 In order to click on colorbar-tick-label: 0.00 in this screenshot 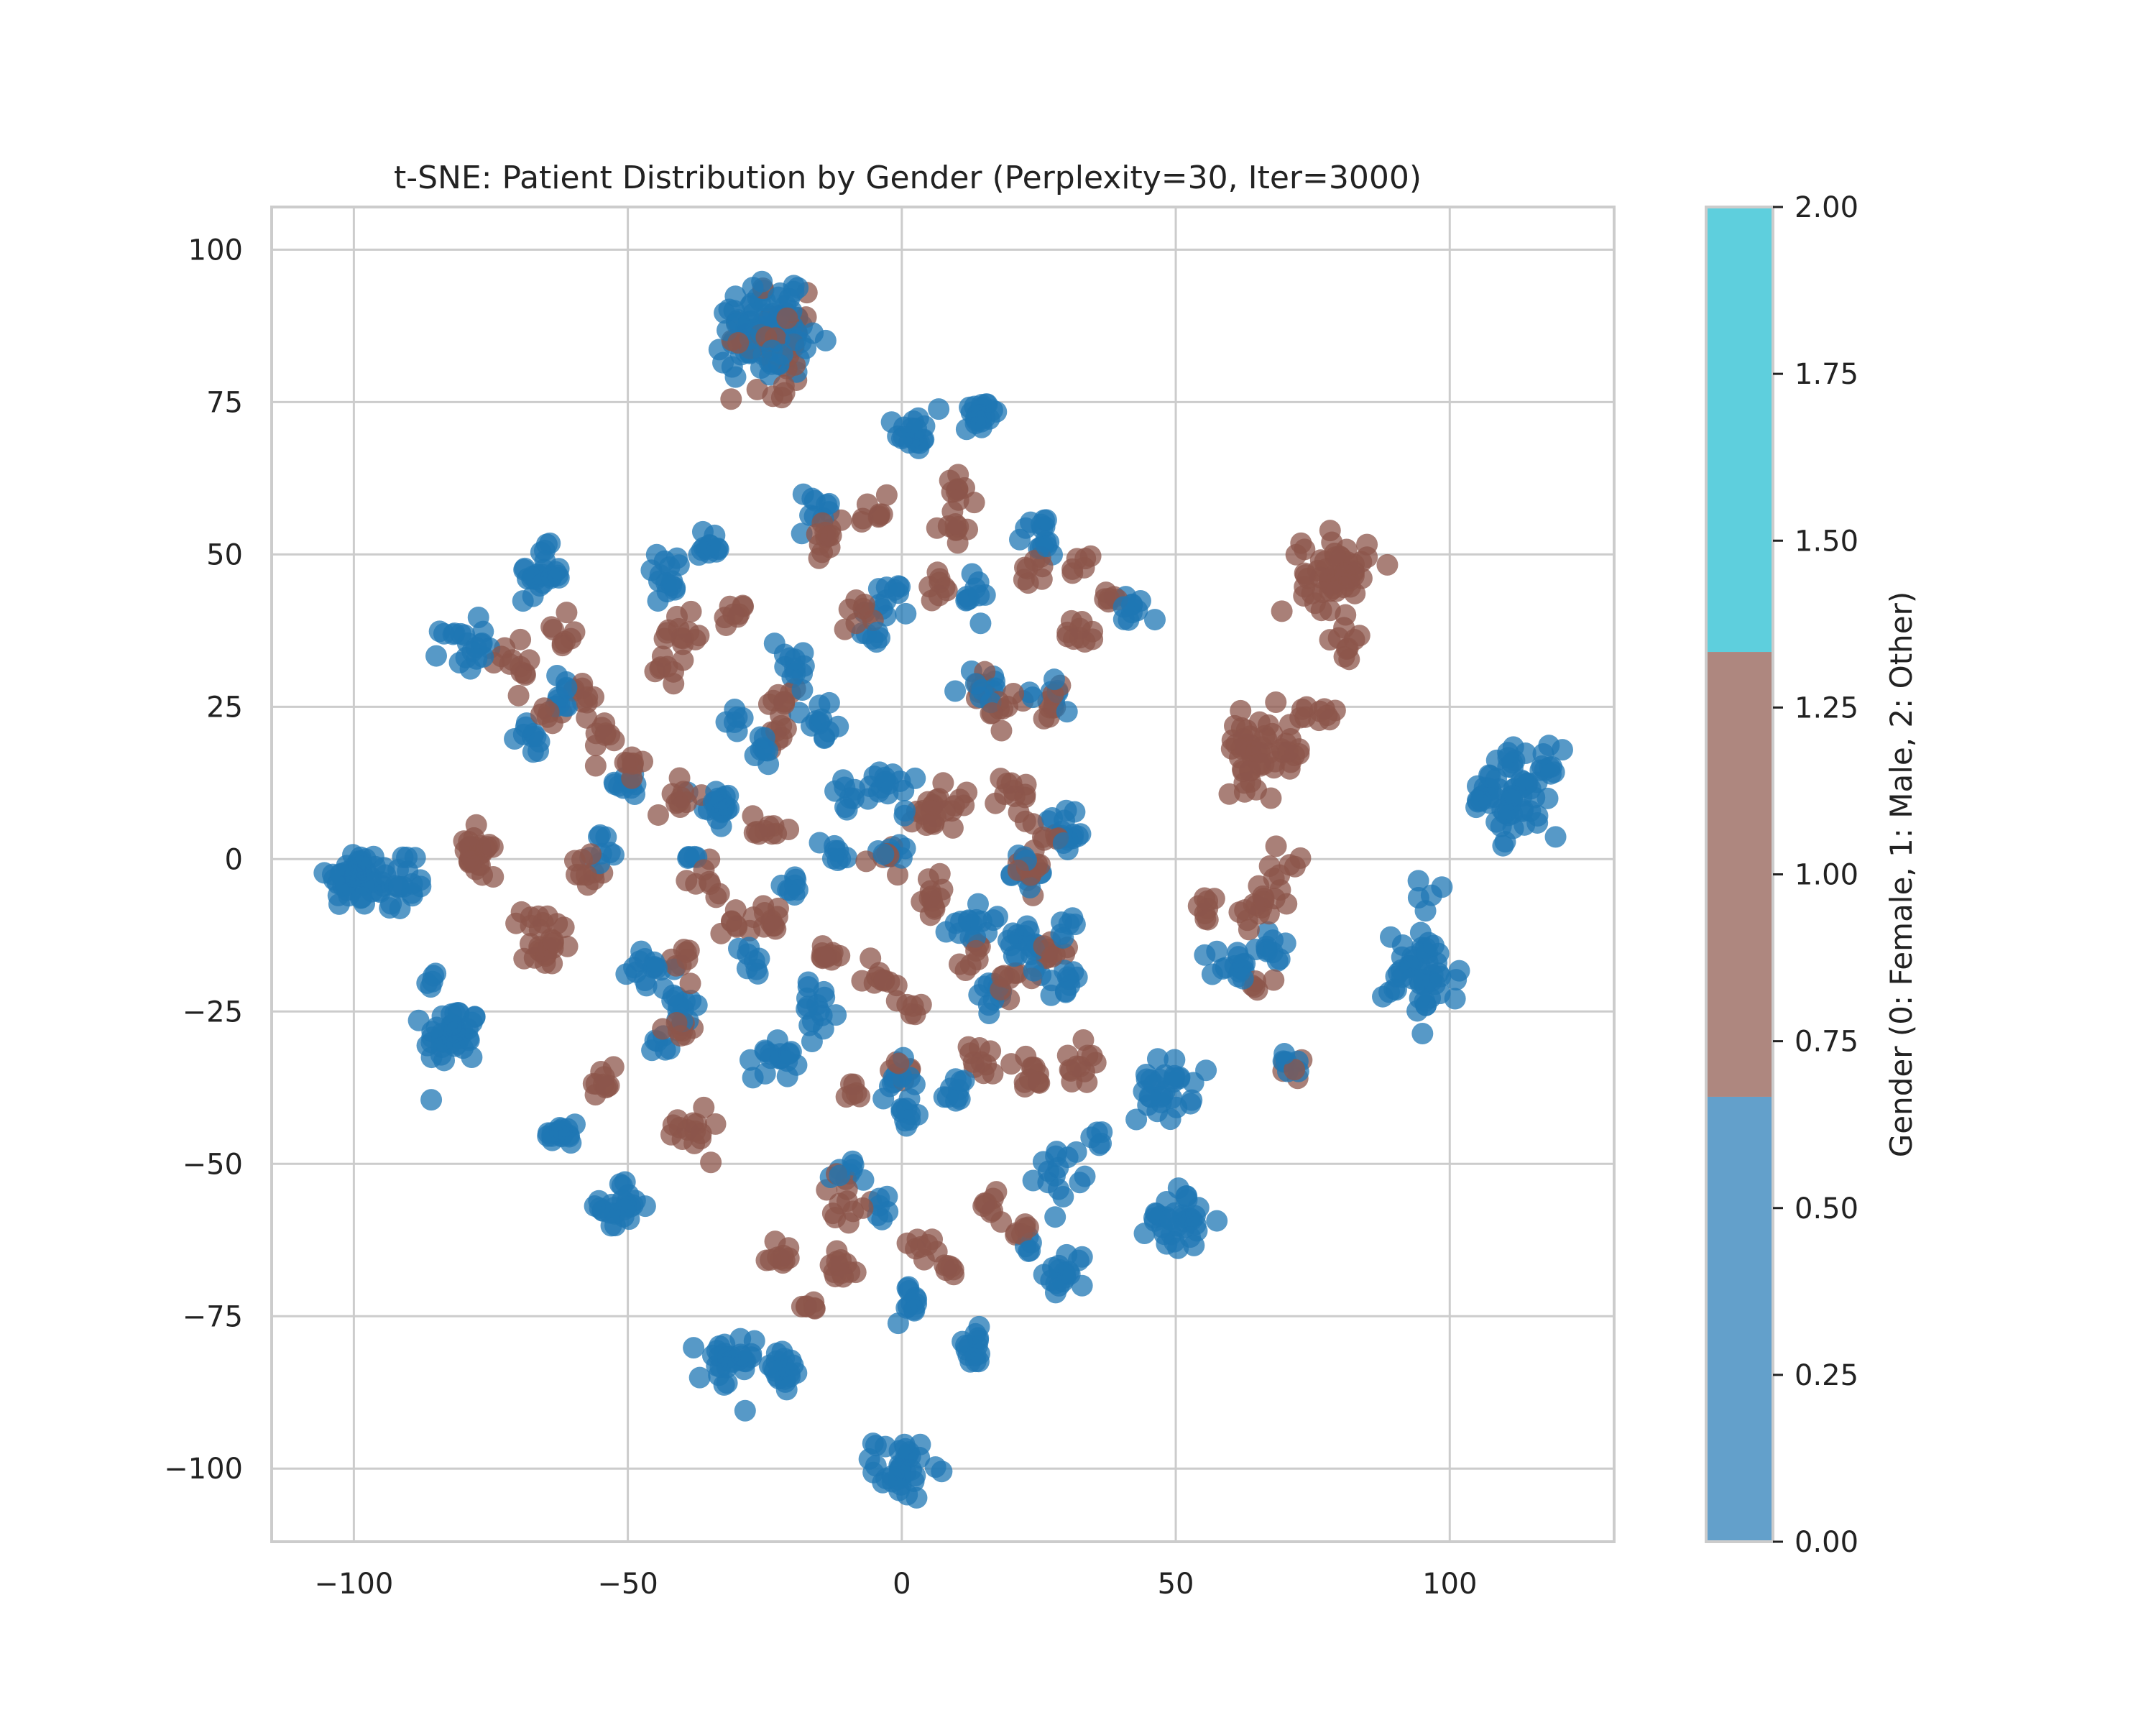, I will do `click(1826, 1542)`.